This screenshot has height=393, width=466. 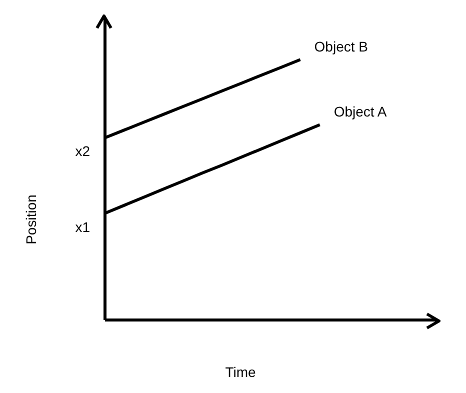 I want to click on x-axis-title: Time, so click(x=240, y=372).